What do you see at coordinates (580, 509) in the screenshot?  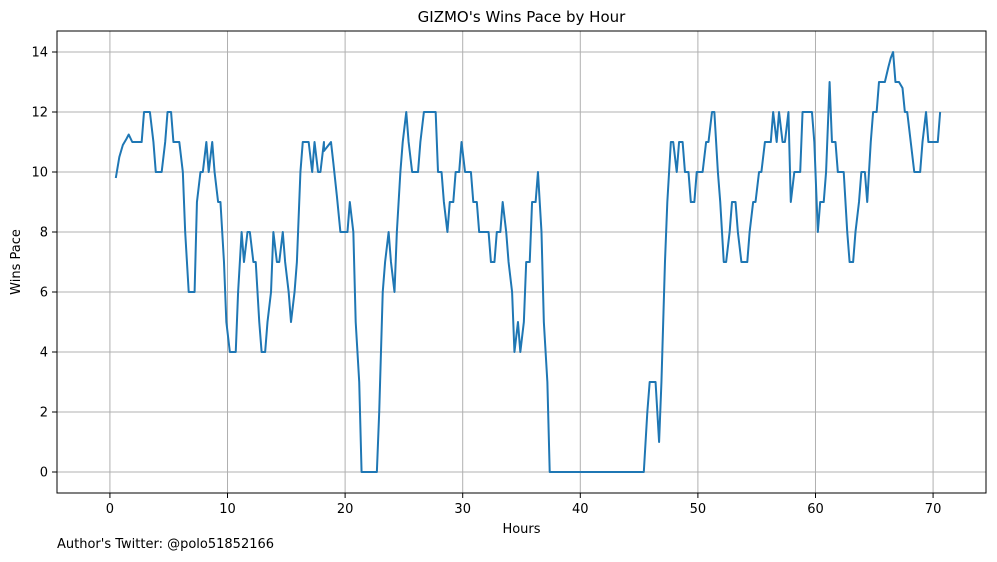 I see `x-tick-label: 40` at bounding box center [580, 509].